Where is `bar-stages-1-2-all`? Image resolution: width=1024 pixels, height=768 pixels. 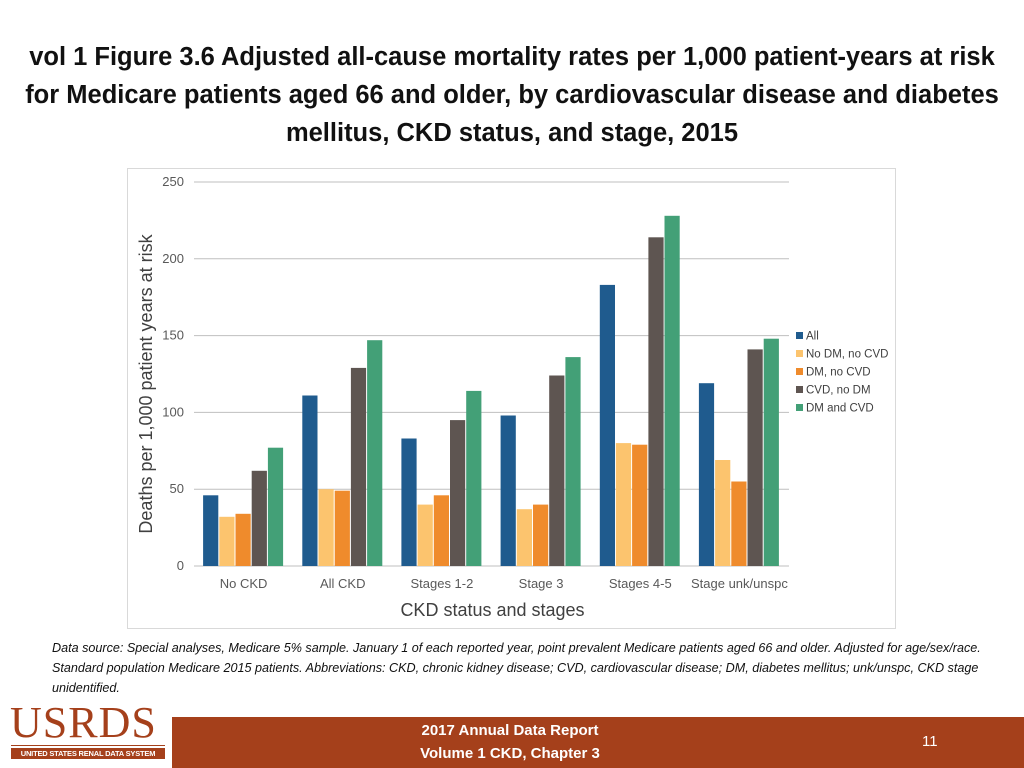 bar-stages-1-2-all is located at coordinates (409, 502).